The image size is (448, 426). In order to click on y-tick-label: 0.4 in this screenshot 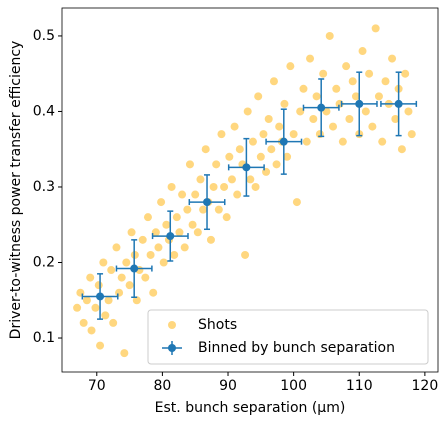, I will do `click(44, 111)`.